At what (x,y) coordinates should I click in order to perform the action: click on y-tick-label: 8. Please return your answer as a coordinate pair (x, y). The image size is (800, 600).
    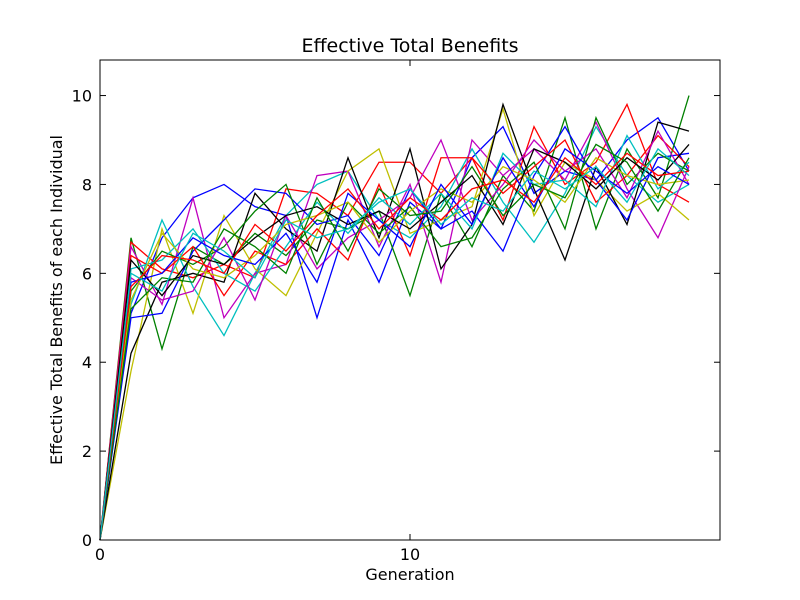
    Looking at the image, I should click on (87, 184).